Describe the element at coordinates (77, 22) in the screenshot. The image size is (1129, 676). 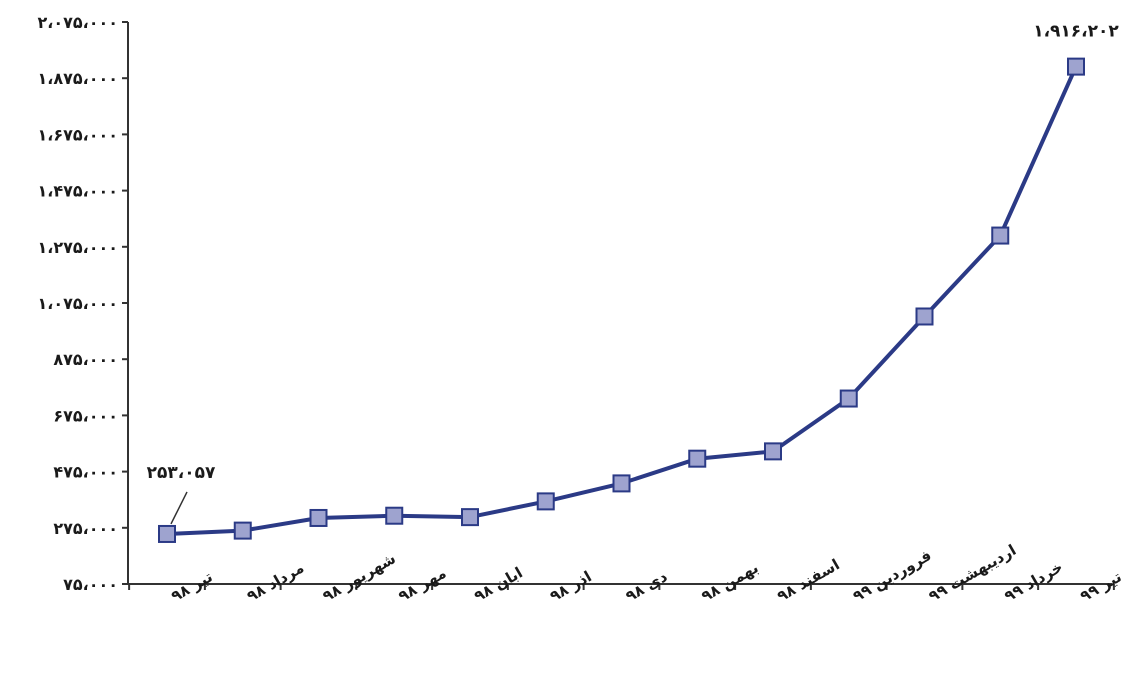
I see `y-tick-label: ۲،۰۷۵،۰۰۰` at that location.